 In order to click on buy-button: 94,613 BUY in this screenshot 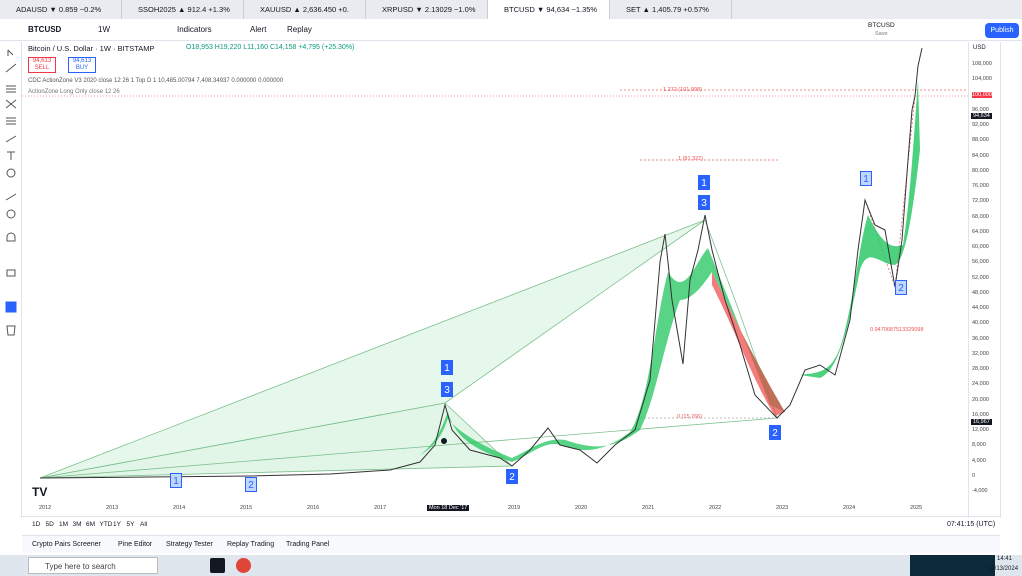, I will do `click(82, 65)`.